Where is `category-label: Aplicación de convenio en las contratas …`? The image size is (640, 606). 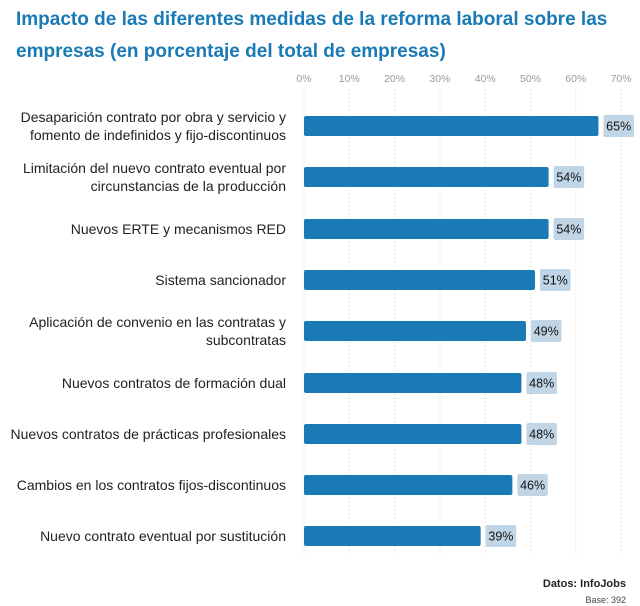
category-label: Aplicación de convenio en las contratas … is located at coordinates (157, 331).